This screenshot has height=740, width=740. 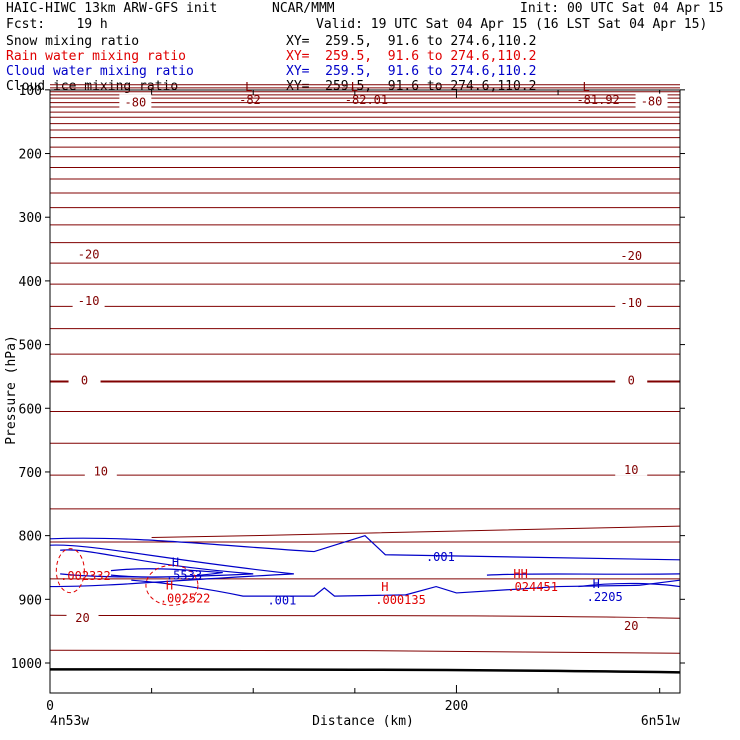 I want to click on y-tick-label: 700, so click(x=30, y=473).